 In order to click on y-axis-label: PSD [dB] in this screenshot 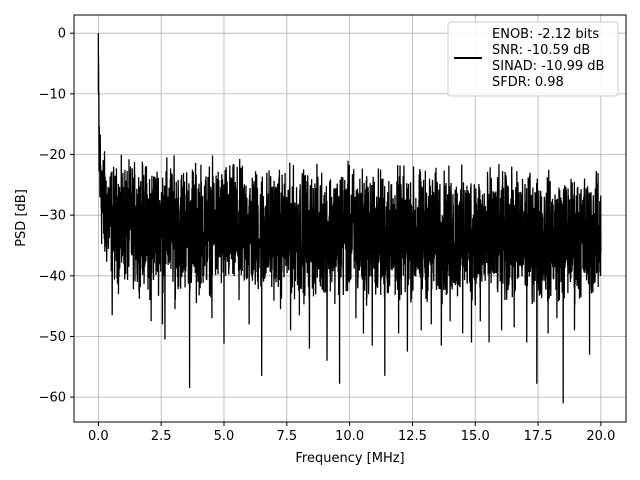, I will do `click(21, 218)`.